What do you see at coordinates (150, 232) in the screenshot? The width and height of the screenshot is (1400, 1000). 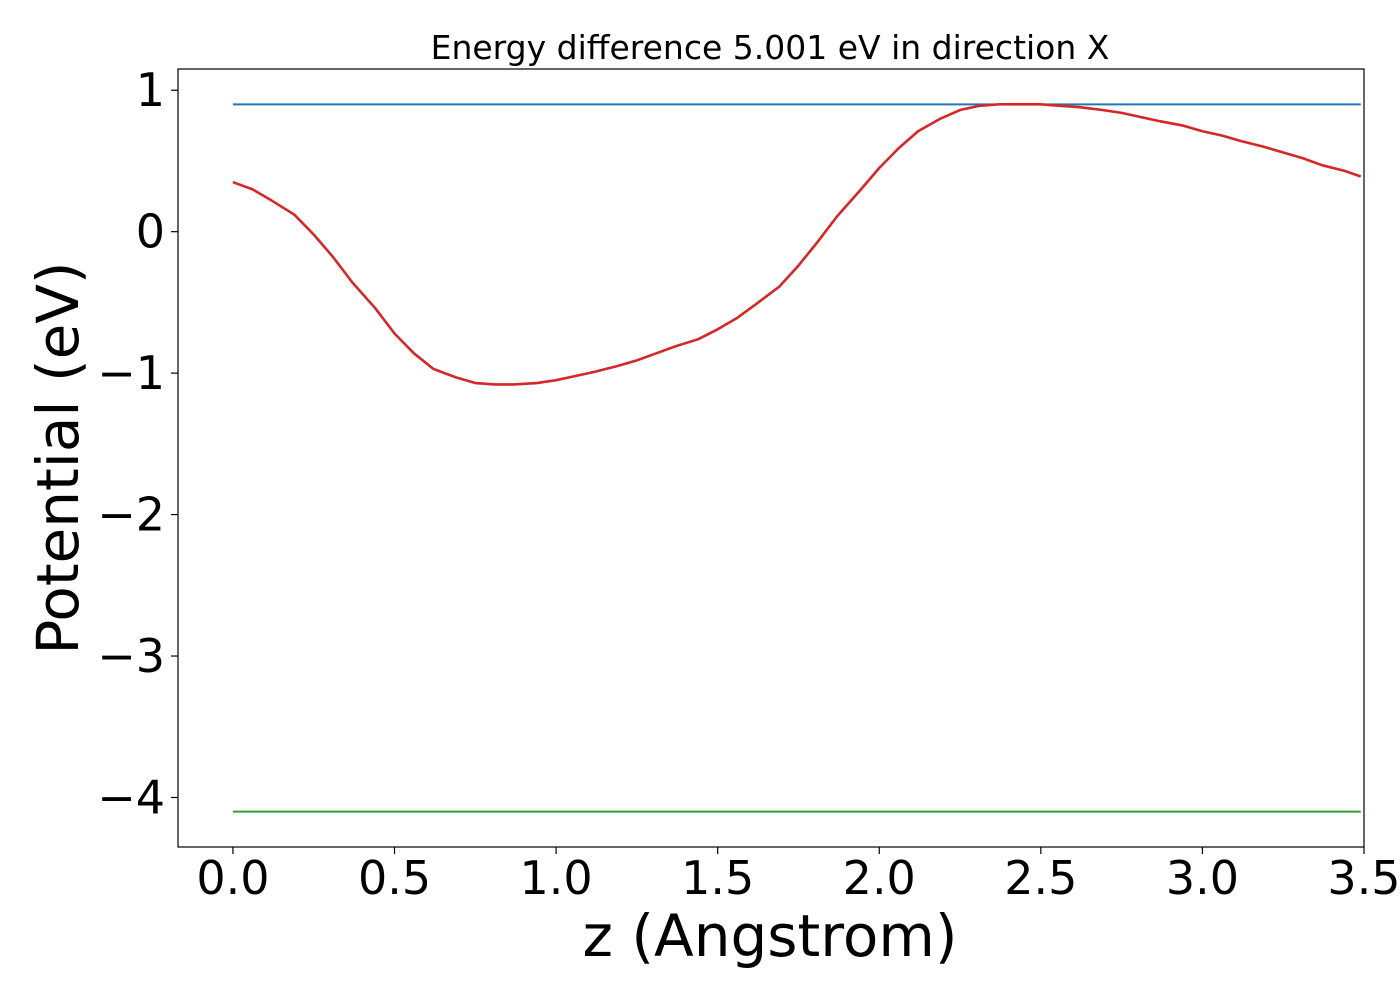 I see `y-tick-label: 0` at bounding box center [150, 232].